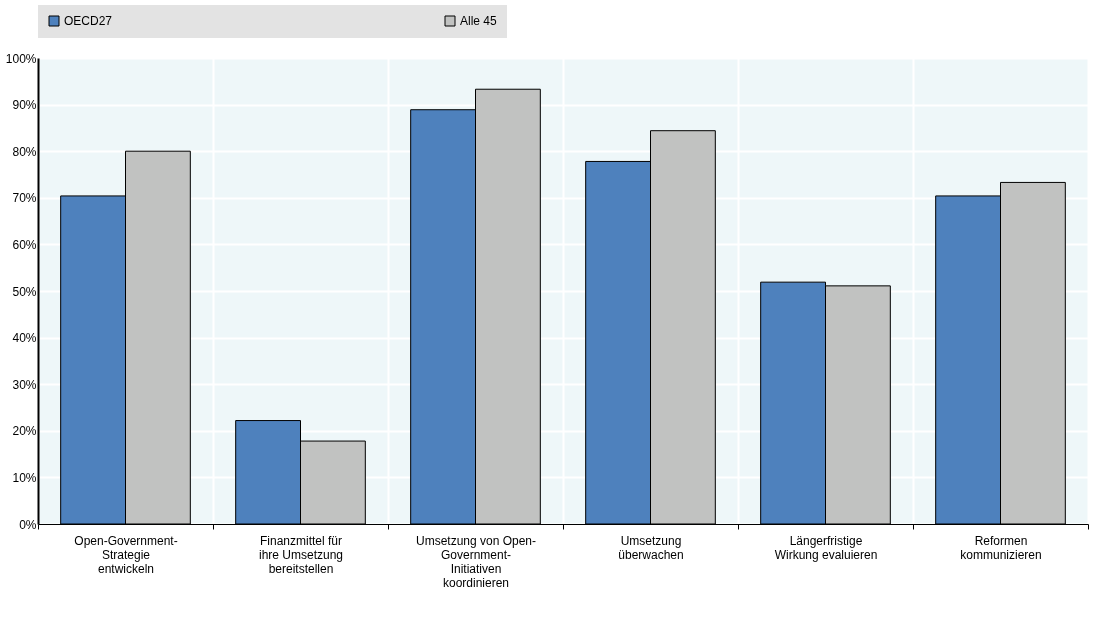 This screenshot has height=630, width=1117. I want to click on legend-label: OECD27, so click(88, 21).